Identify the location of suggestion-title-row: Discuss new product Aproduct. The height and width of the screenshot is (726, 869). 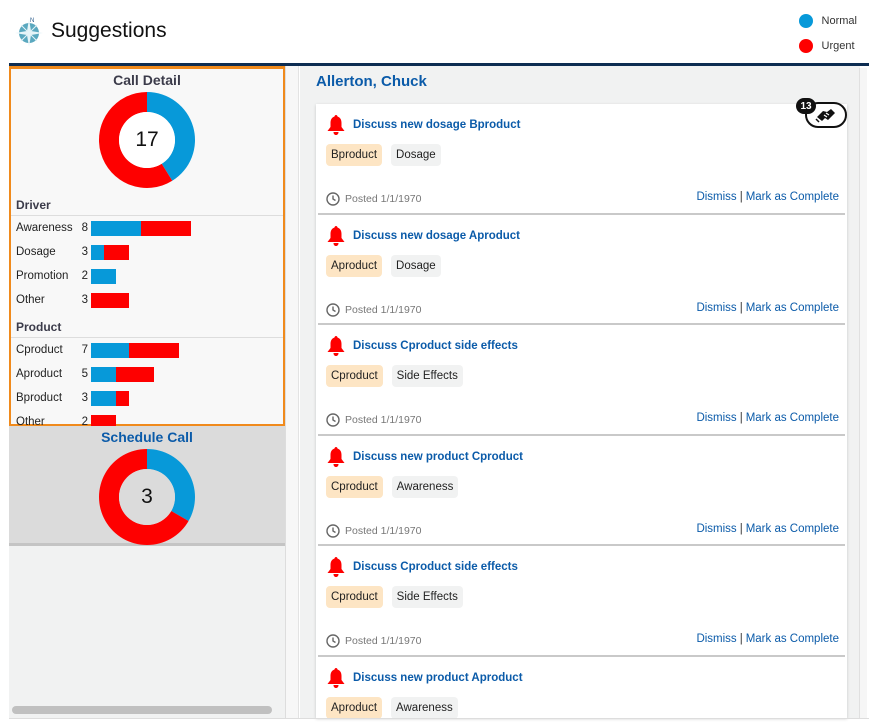
(424, 678).